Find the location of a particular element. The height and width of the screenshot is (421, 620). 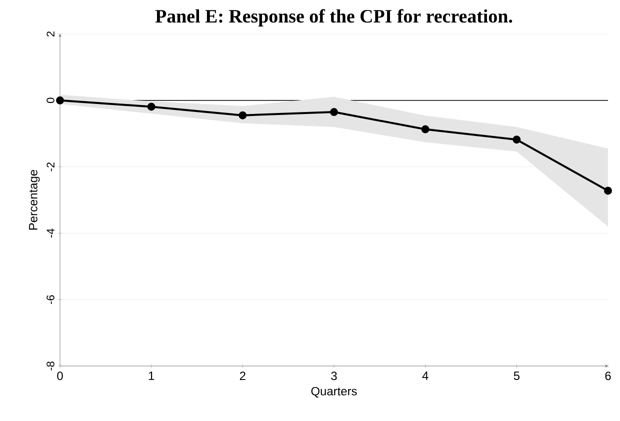

x-tick-label: 2 is located at coordinates (243, 376).